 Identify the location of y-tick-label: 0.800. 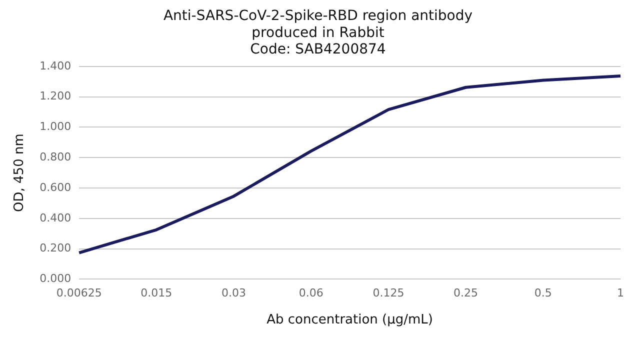
(56, 157).